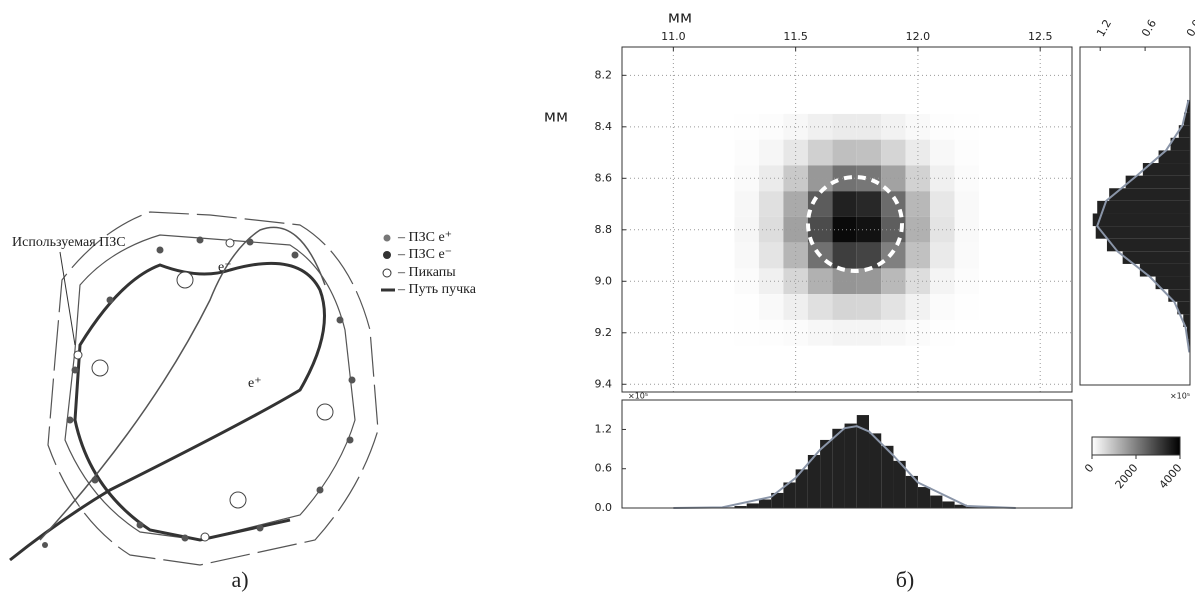 This screenshot has width=1195, height=604. I want to click on fit-line, so click(844, 467).